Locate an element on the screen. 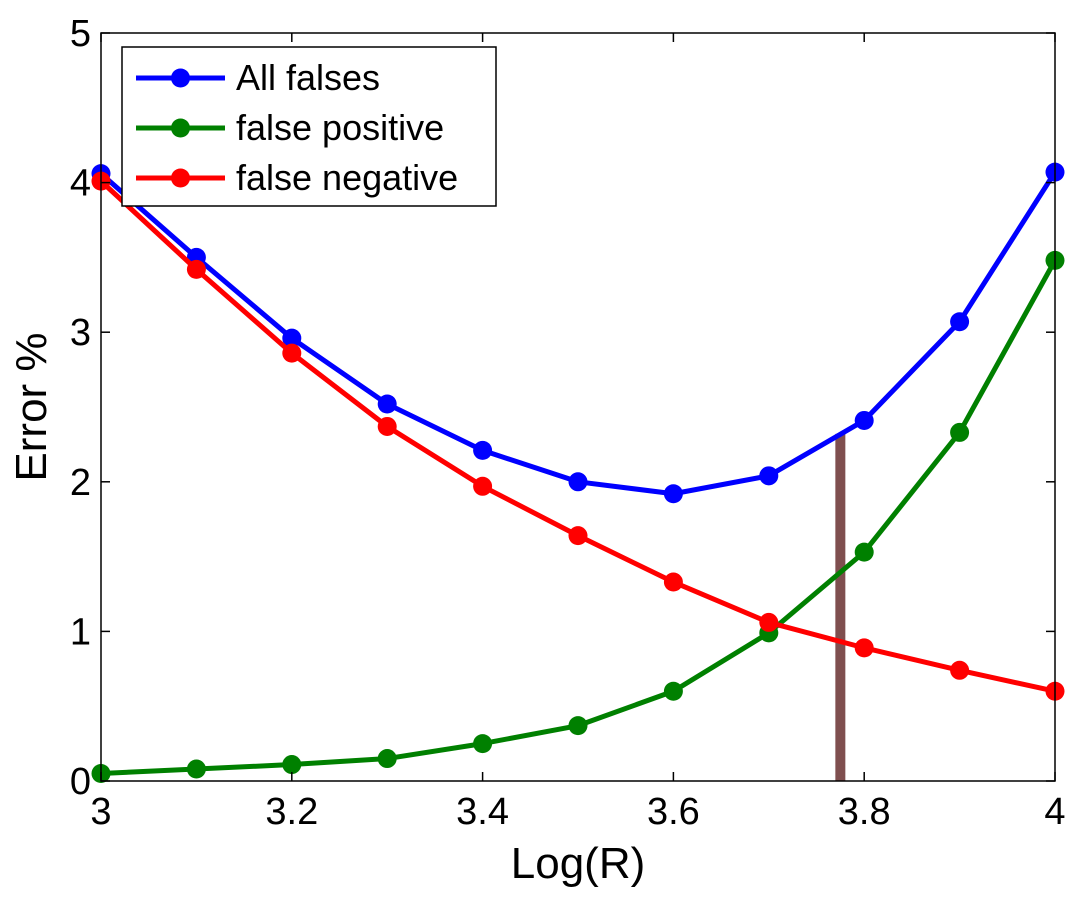 Image resolution: width=1078 pixels, height=897 pixels. y-tick-label: 1 is located at coordinates (80, 632).